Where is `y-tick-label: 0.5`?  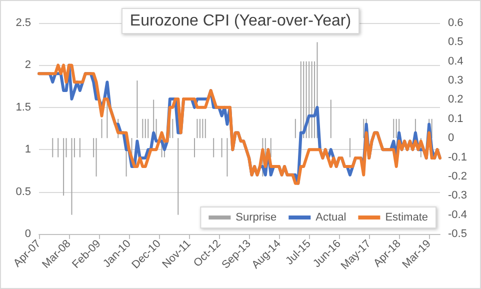 y-tick-label: 0.5 is located at coordinates (23, 192).